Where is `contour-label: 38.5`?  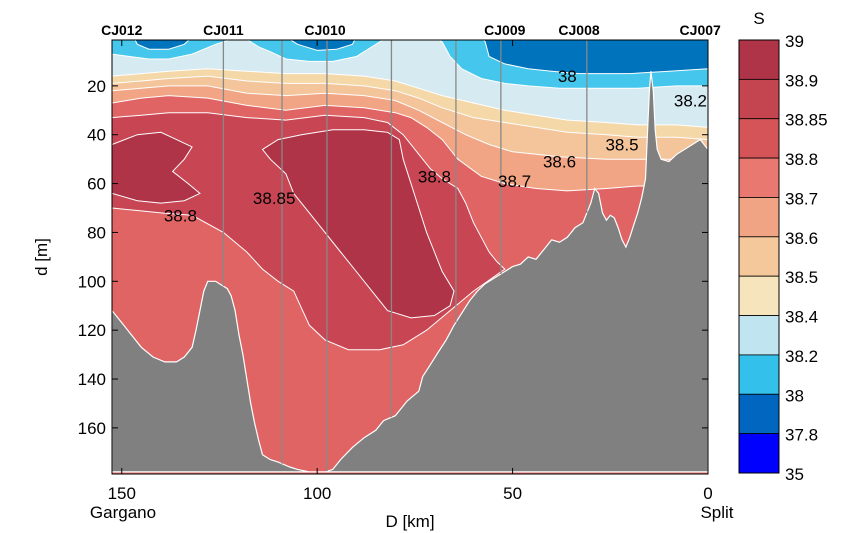 contour-label: 38.5 is located at coordinates (621, 144).